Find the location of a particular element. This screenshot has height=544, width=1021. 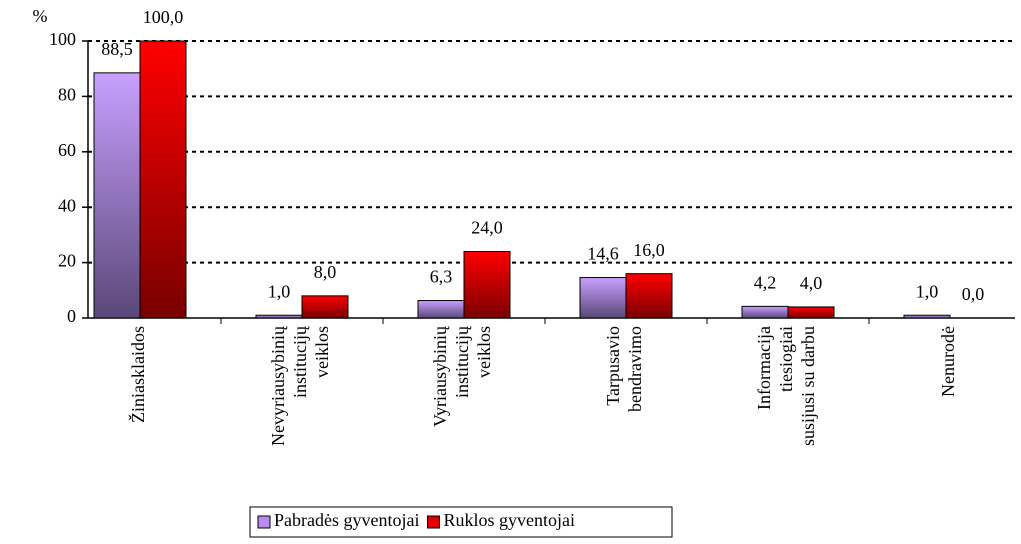

y-tick-label: 100 is located at coordinates (62, 39).